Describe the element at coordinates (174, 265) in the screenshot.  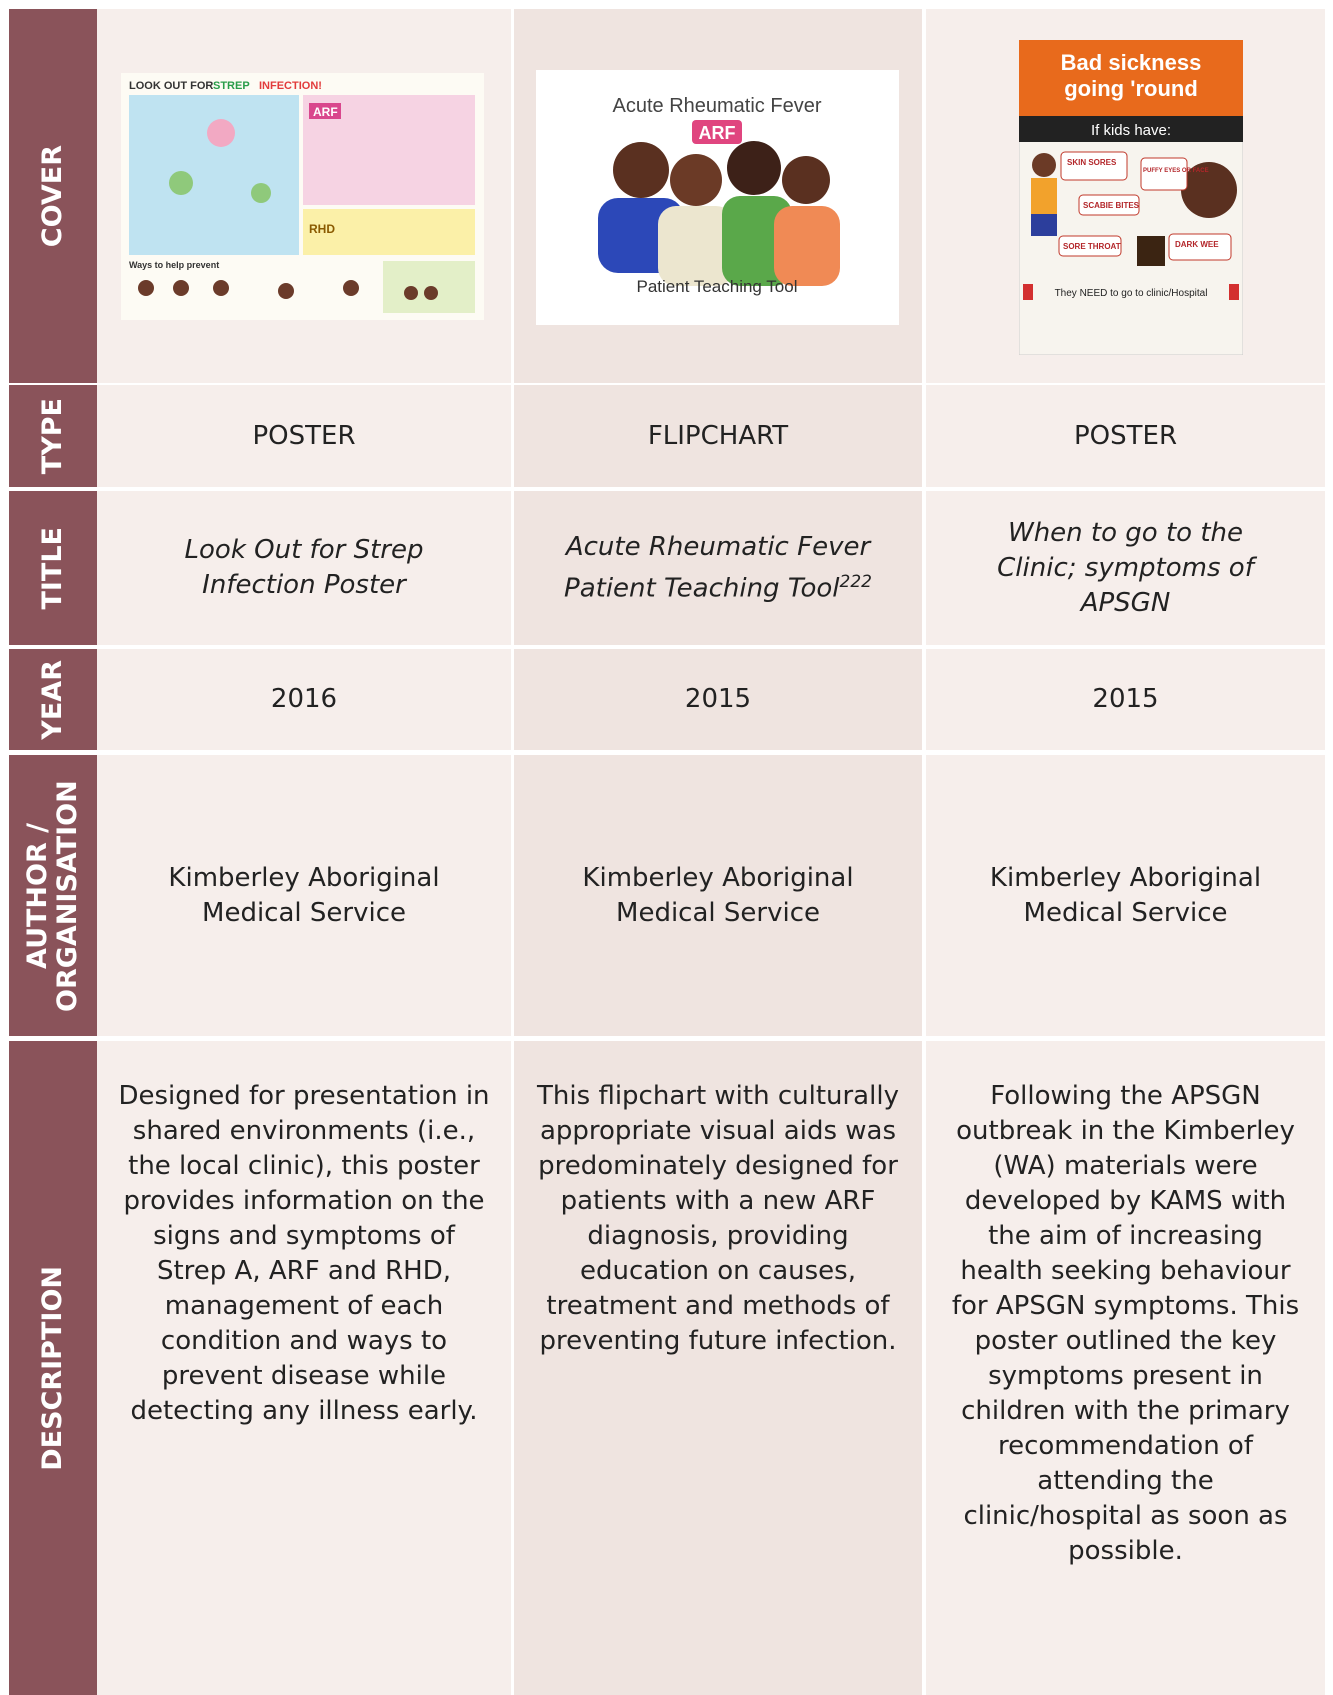
I see `cover-text: Ways to help prevent` at that location.